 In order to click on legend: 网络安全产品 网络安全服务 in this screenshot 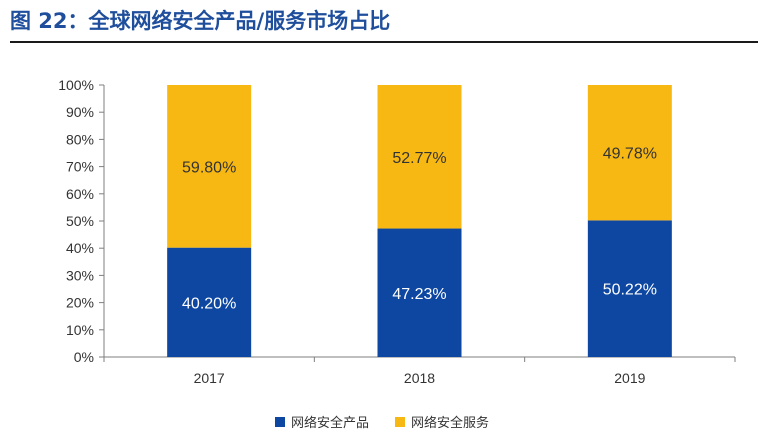, I will do `click(382, 421)`.